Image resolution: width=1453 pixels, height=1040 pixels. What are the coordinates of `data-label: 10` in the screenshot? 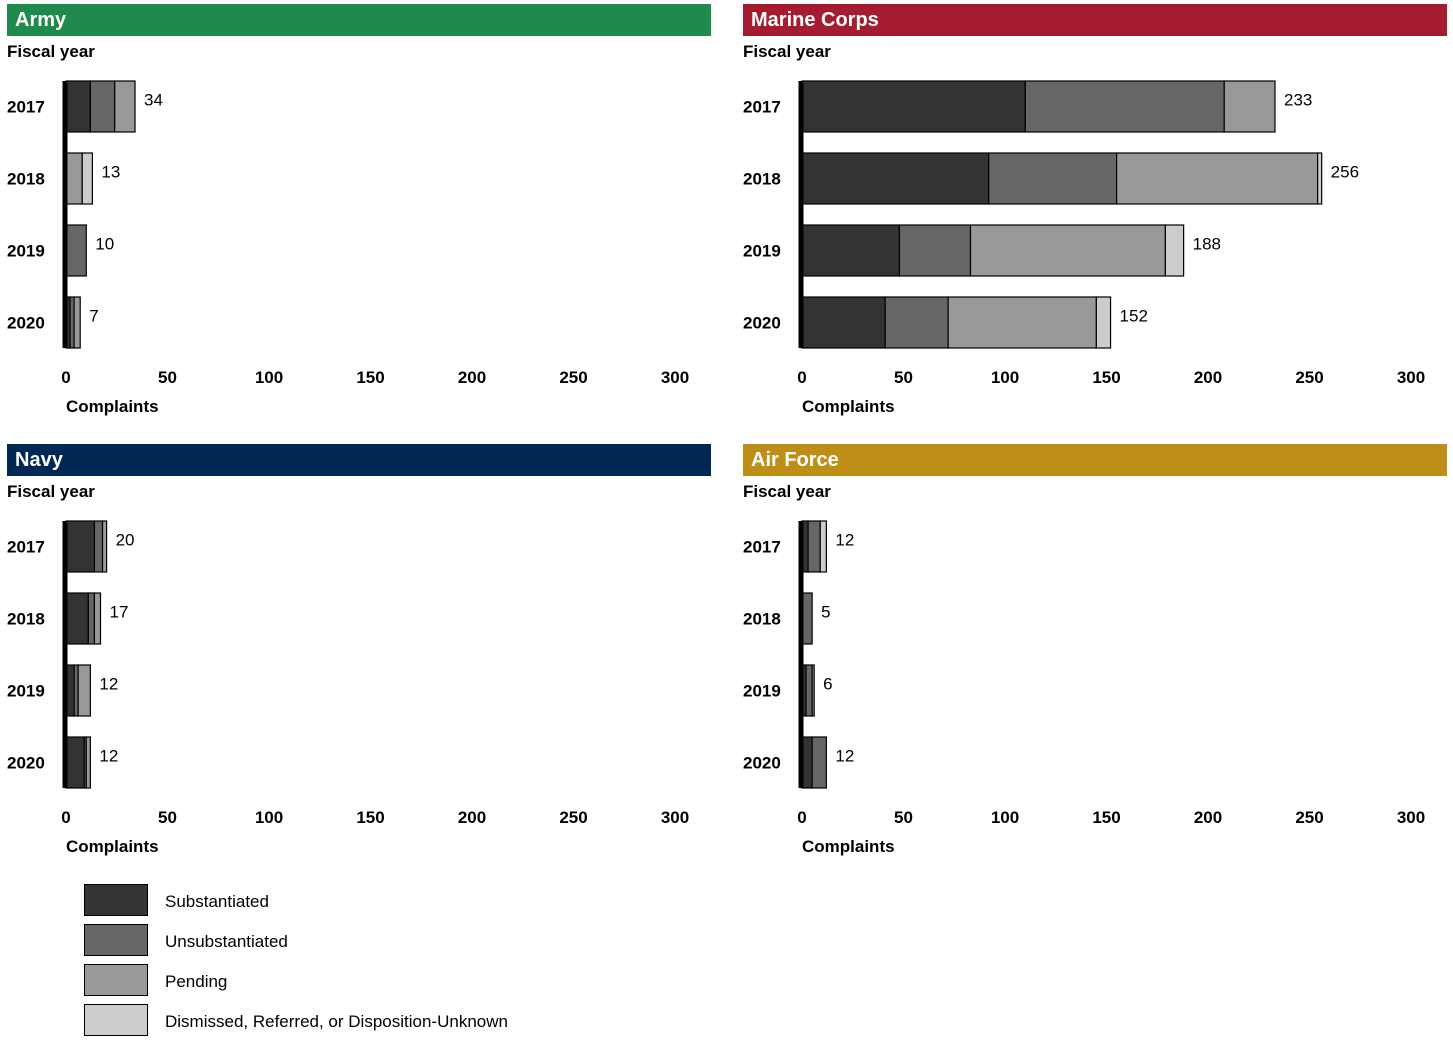 It's located at (104, 244).